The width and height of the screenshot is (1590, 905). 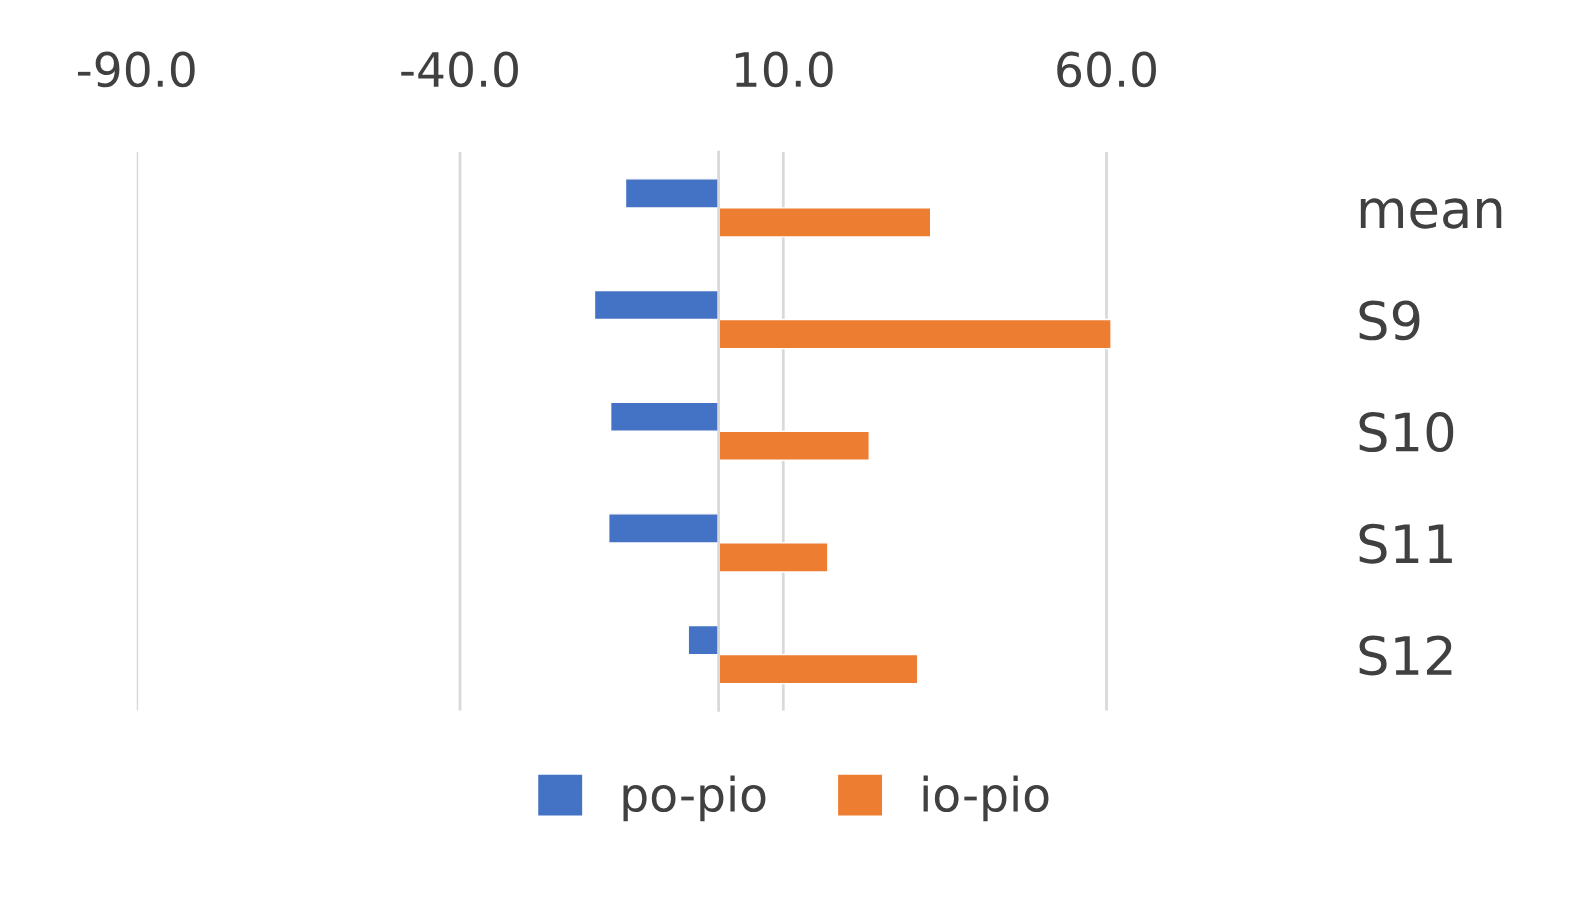 I want to click on y-tick-label: S9, so click(x=1389, y=320).